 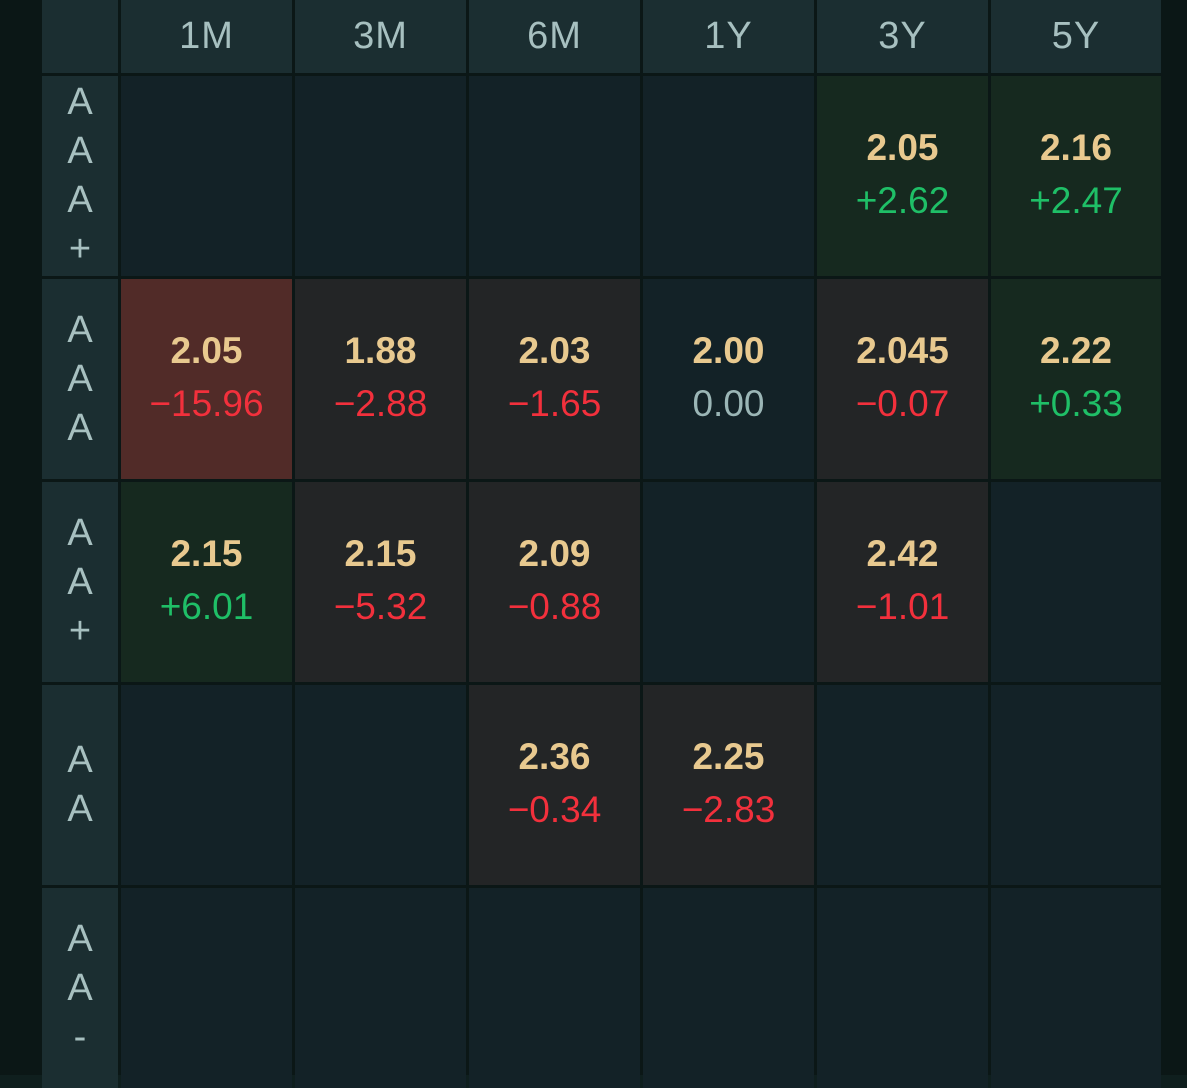 I want to click on grid-cell: 2.05 +2.62, so click(x=902, y=176).